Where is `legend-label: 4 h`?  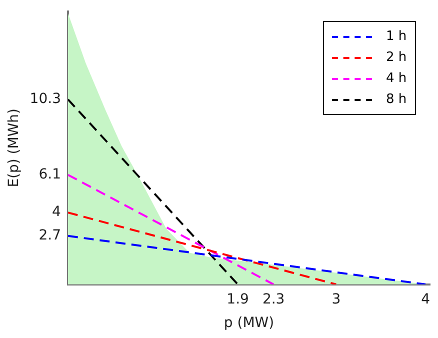 legend-label: 4 h is located at coordinates (396, 78).